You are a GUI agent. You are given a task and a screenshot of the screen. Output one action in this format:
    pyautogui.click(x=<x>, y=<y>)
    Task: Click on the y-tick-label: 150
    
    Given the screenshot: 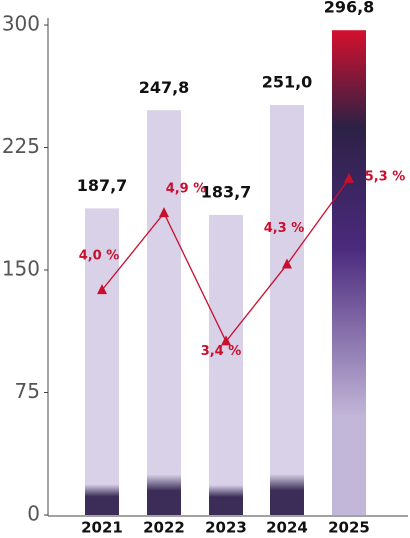 What is the action you would take?
    pyautogui.click(x=21, y=269)
    